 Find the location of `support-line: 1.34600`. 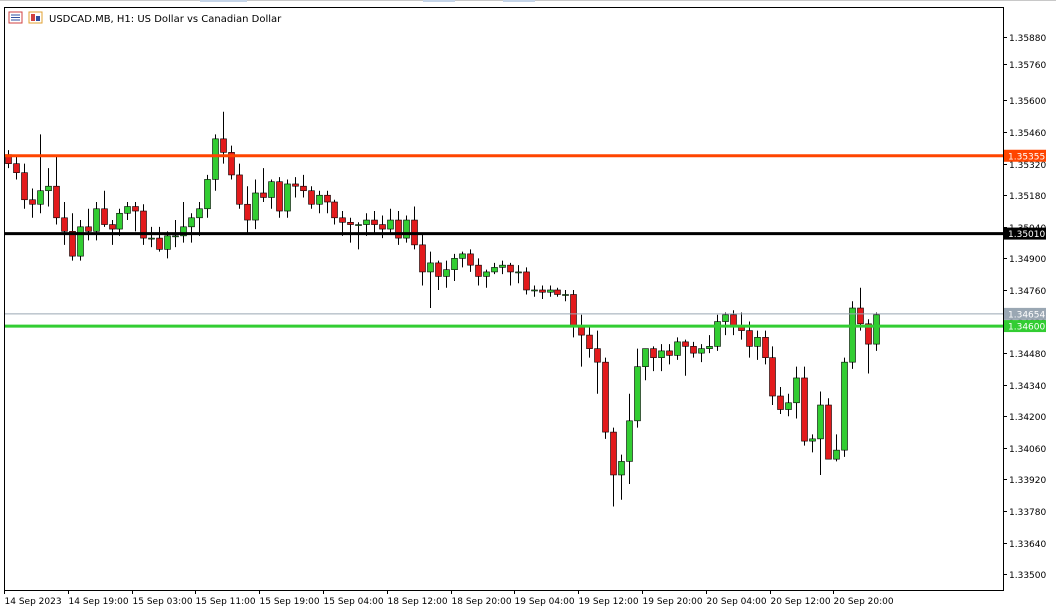

support-line: 1.34600 is located at coordinates (525, 326).